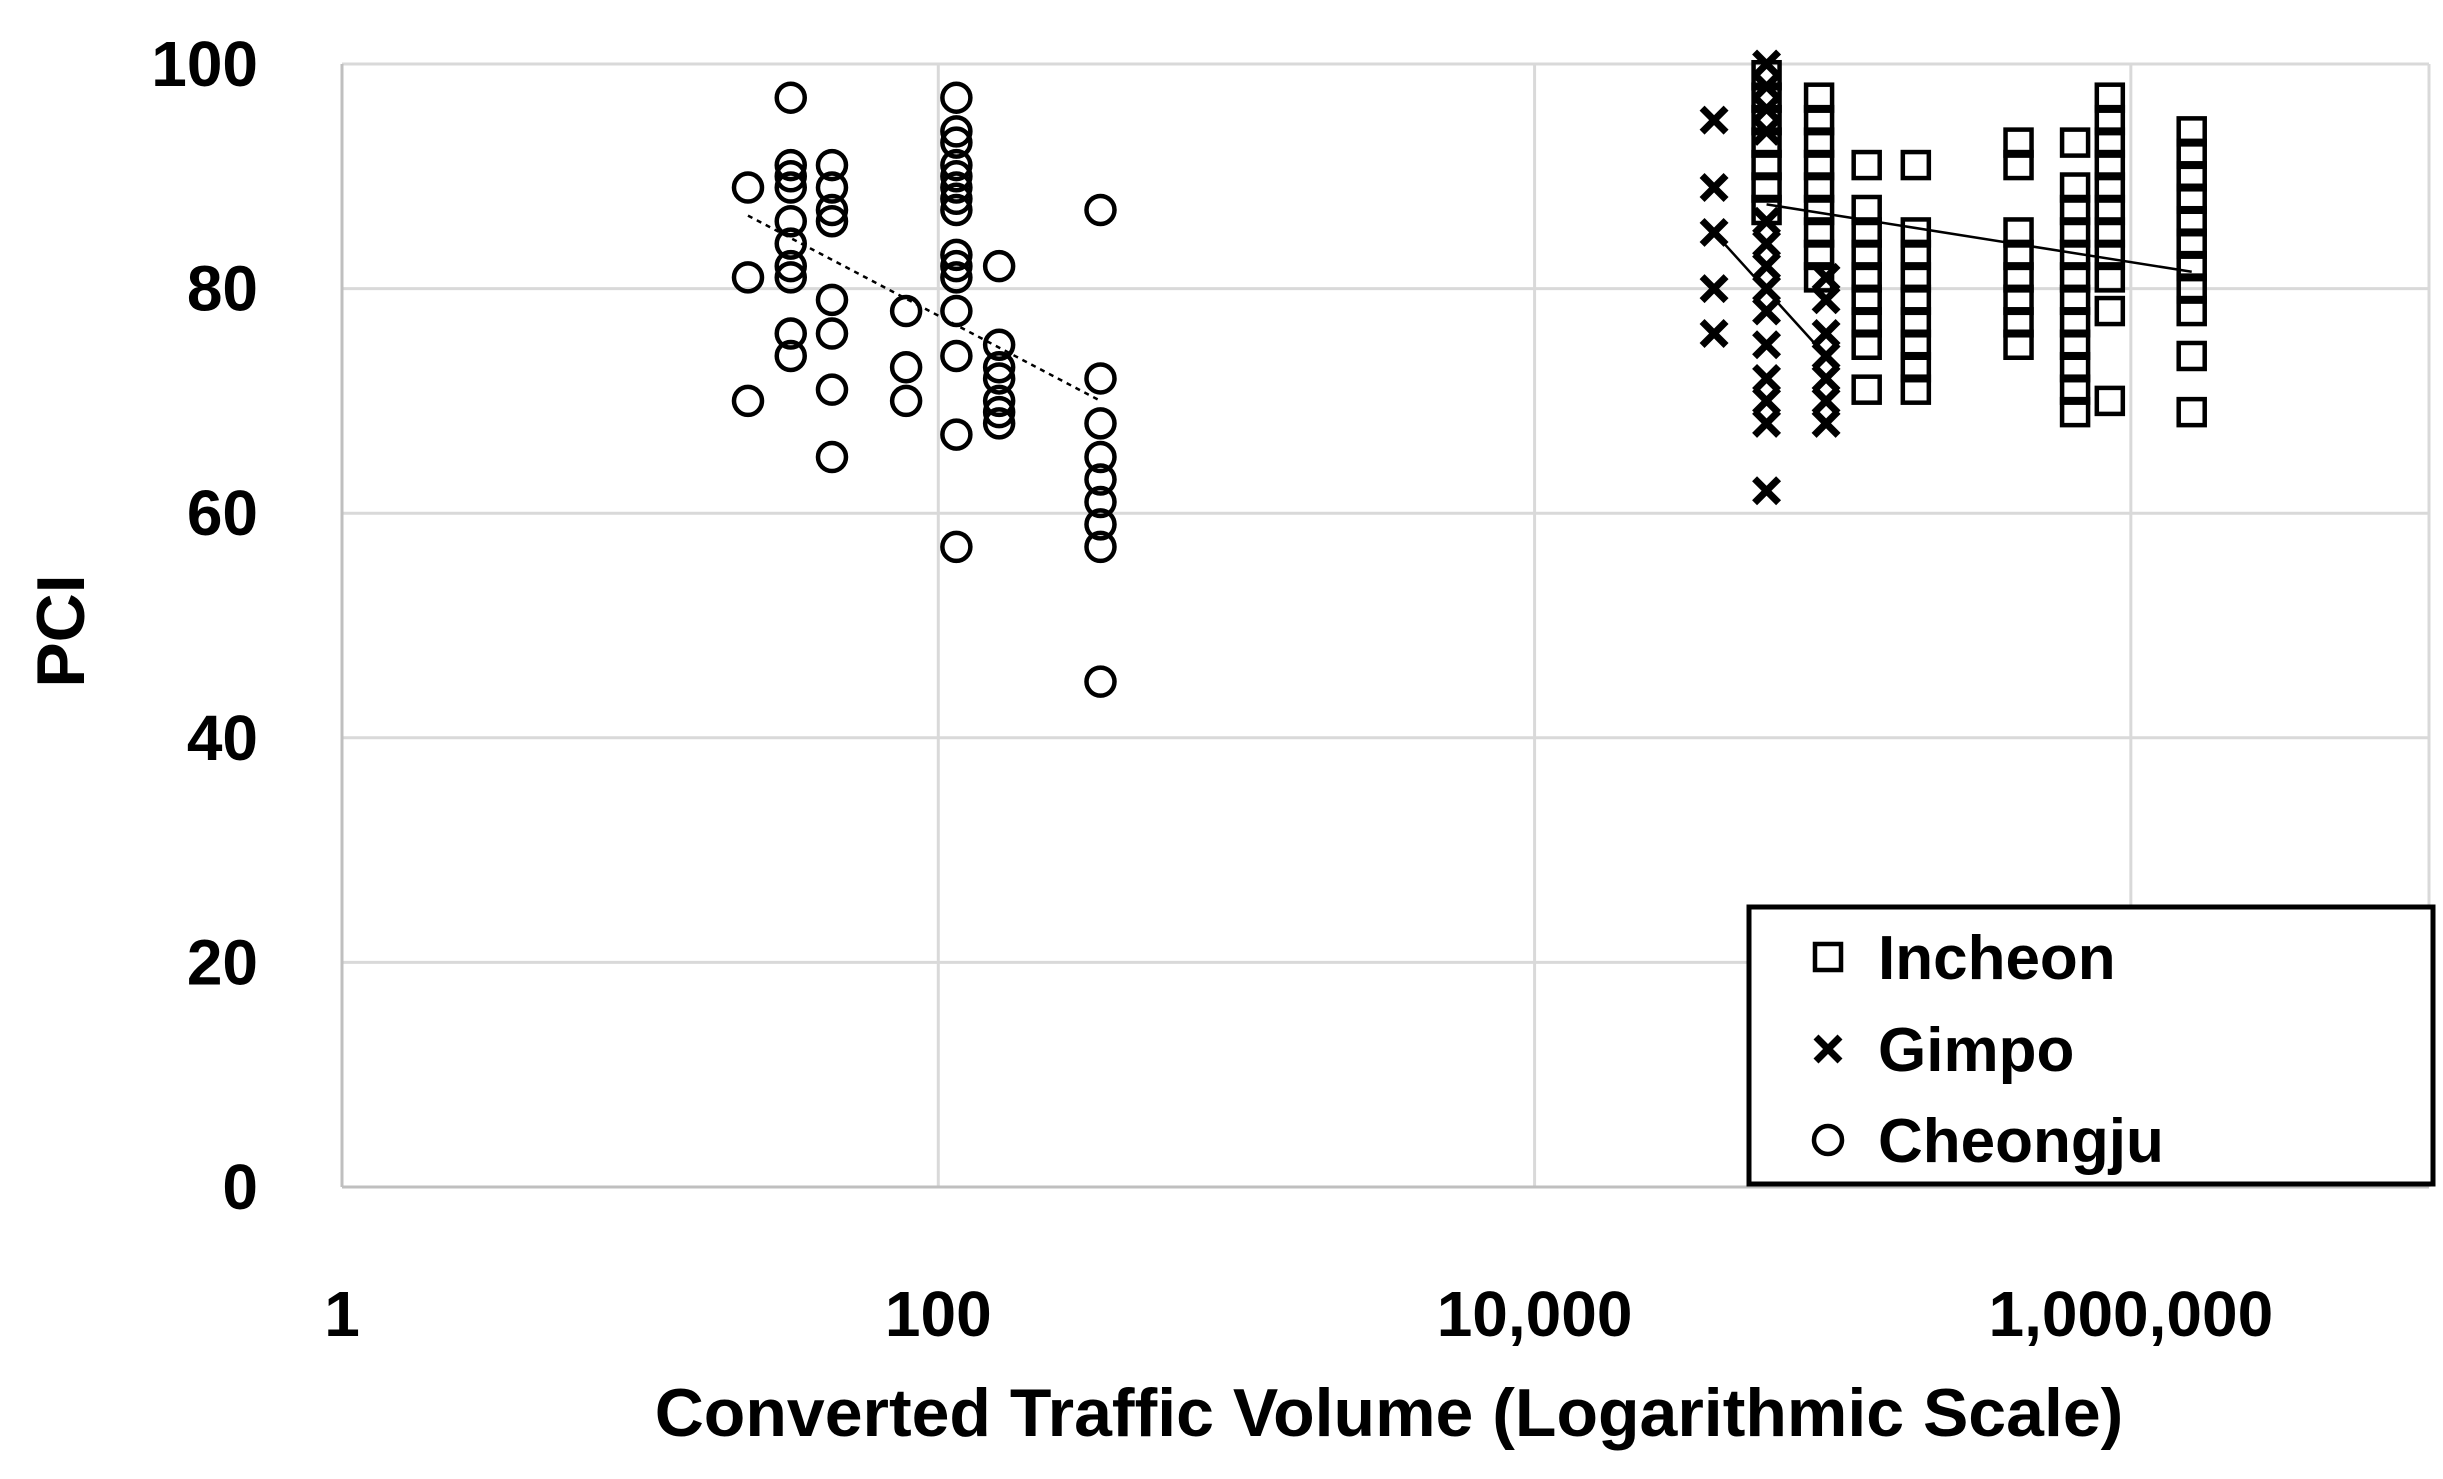 This screenshot has height=1479, width=2443. What do you see at coordinates (938, 1314) in the screenshot?
I see `x-tick-label: 100` at bounding box center [938, 1314].